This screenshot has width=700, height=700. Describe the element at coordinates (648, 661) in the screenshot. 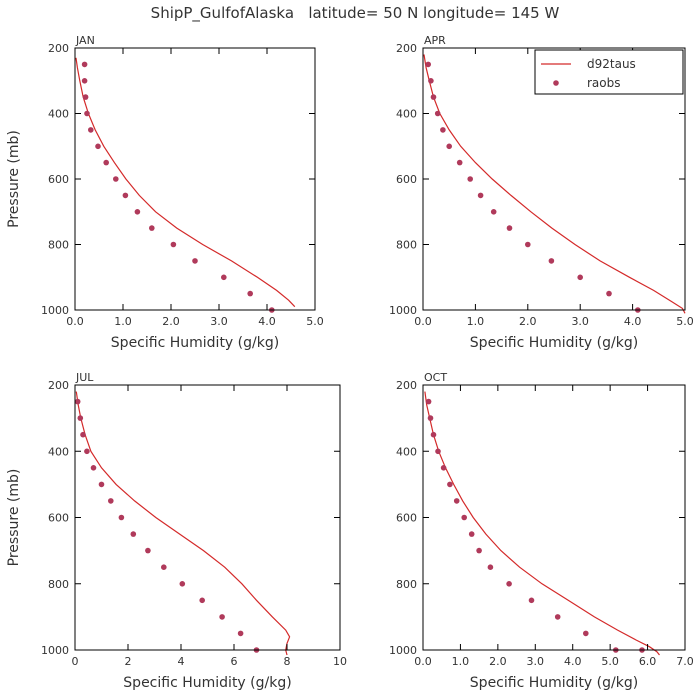

I see `x-tick-label-oct: 6.0` at that location.